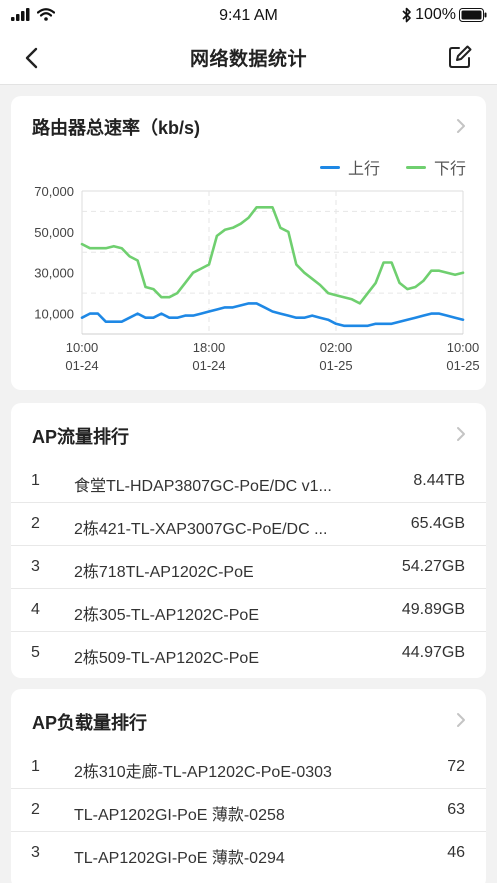  I want to click on traffic-value: 44.97GB, so click(433, 652).